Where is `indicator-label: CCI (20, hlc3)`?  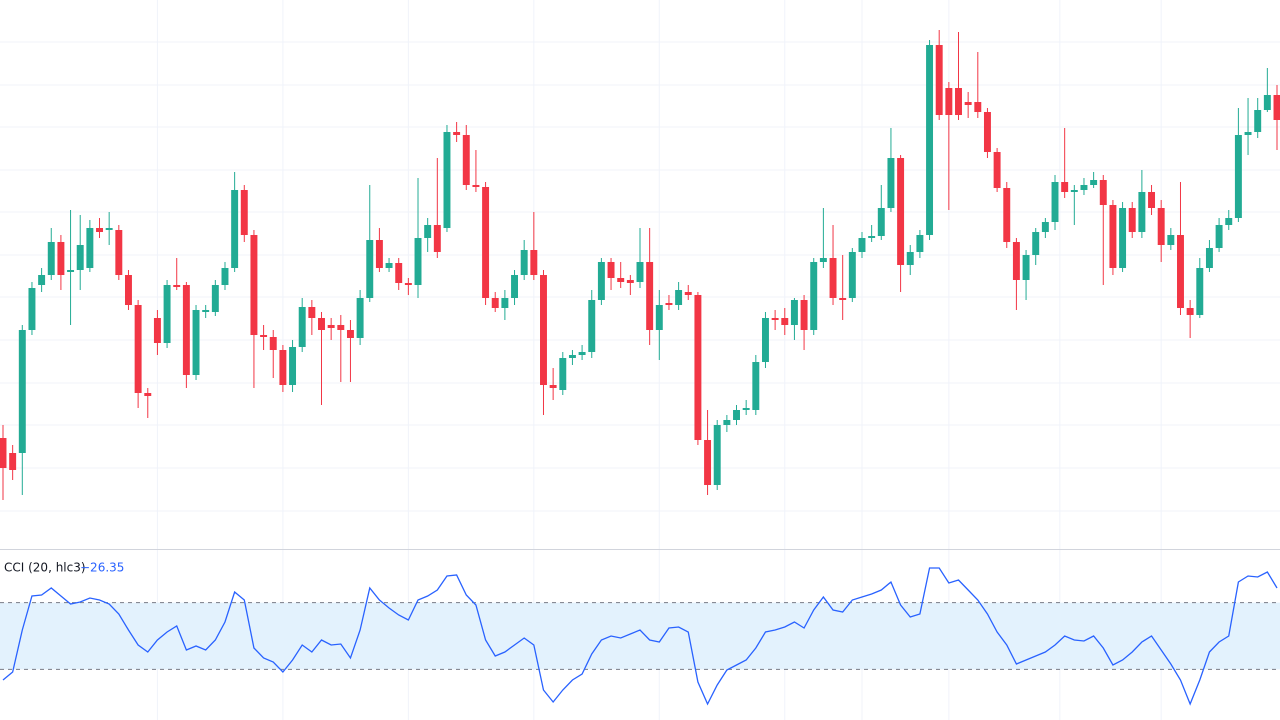 indicator-label: CCI (20, hlc3) is located at coordinates (45, 568).